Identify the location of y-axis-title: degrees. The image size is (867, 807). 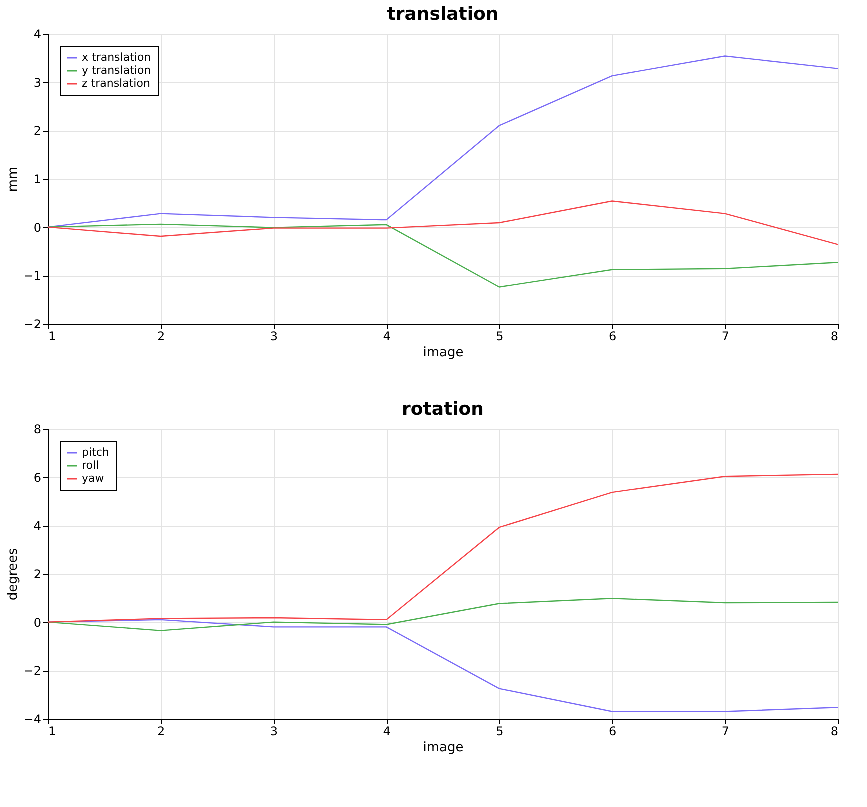
(13, 574).